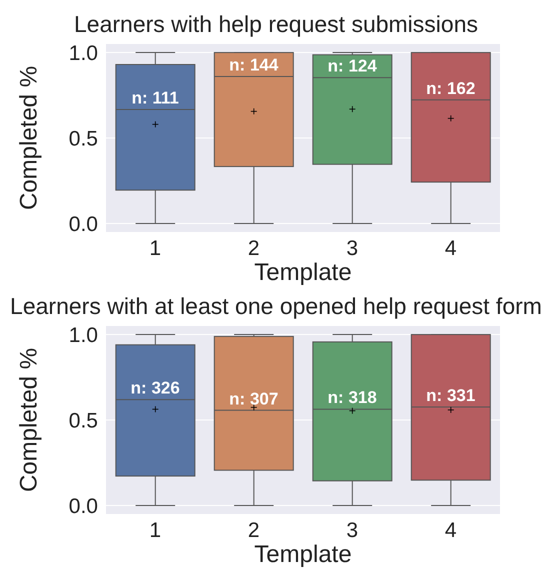  I want to click on annotation: n: 124, so click(353, 66).